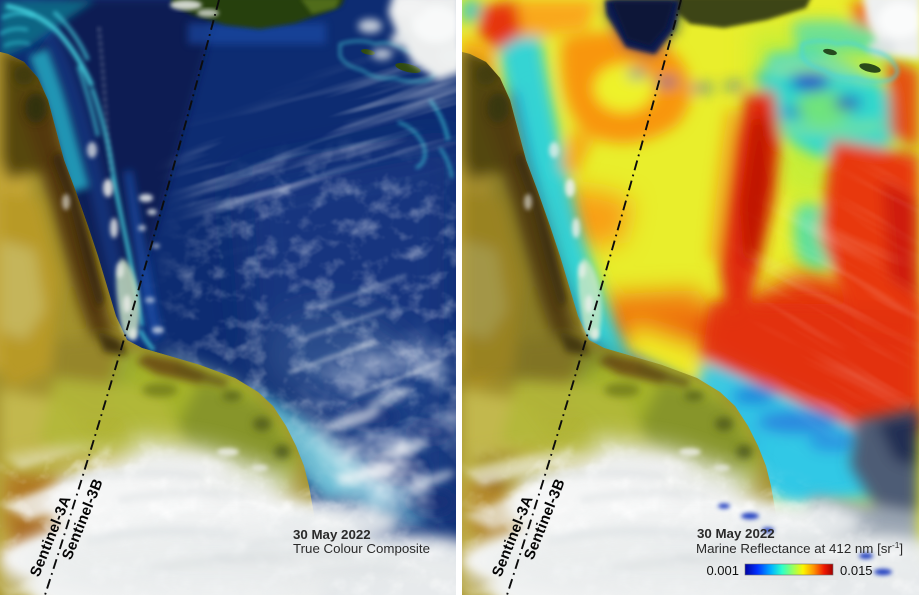  What do you see at coordinates (856, 570) in the screenshot?
I see `svg-text: 0.015` at bounding box center [856, 570].